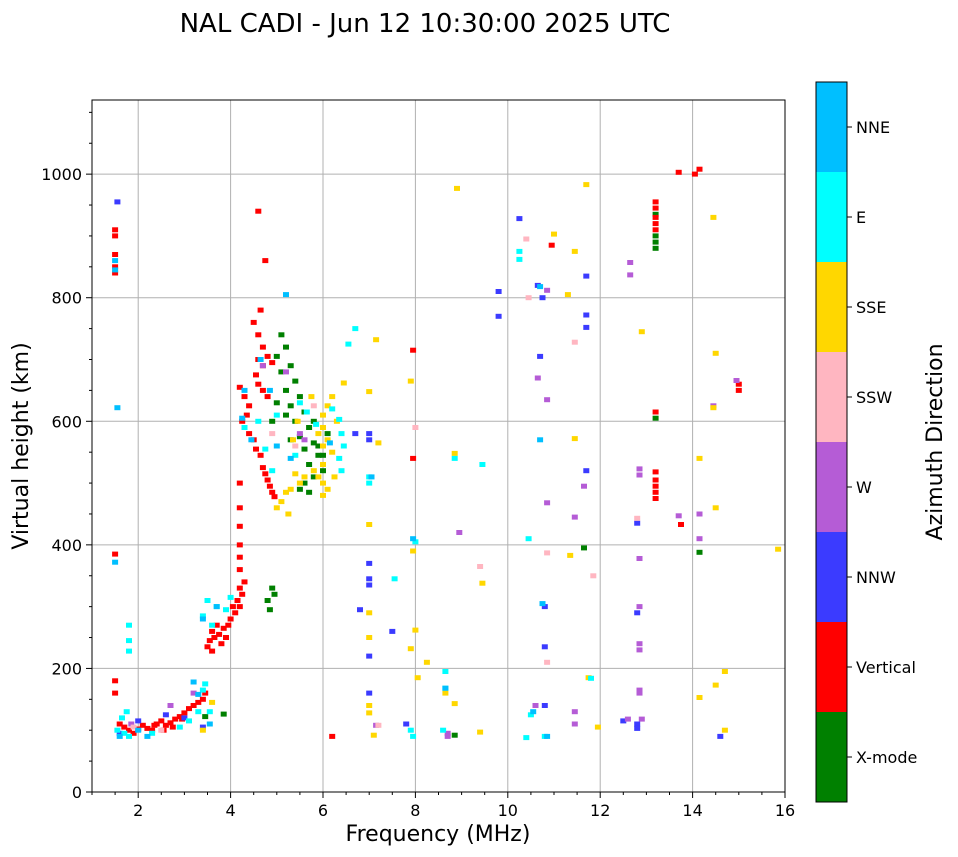 The image size is (958, 857). Describe the element at coordinates (425, 24) in the screenshot. I see `chart-title: NAL CADI - Jun 12 10:30:00 2025 UTC` at that location.